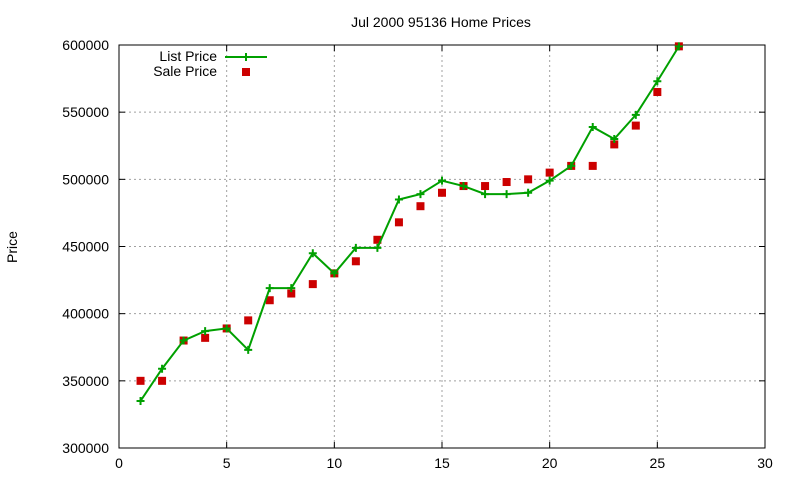  What do you see at coordinates (227, 463) in the screenshot?
I see `x-tick-label: 5` at bounding box center [227, 463].